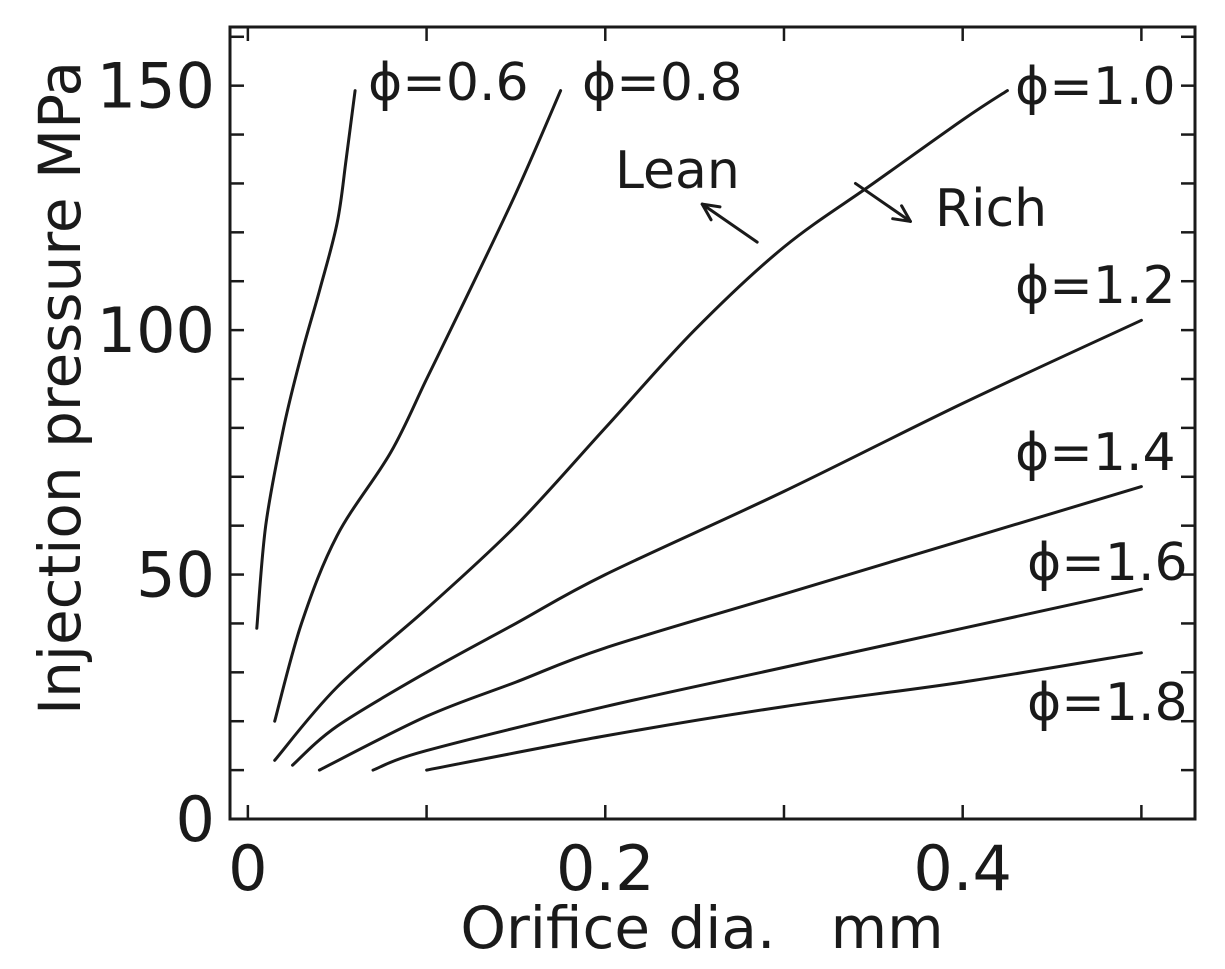 This screenshot has height=969, width=1225. Describe the element at coordinates (448, 83) in the screenshot. I see `series-label: ϕ=0.6` at that location.